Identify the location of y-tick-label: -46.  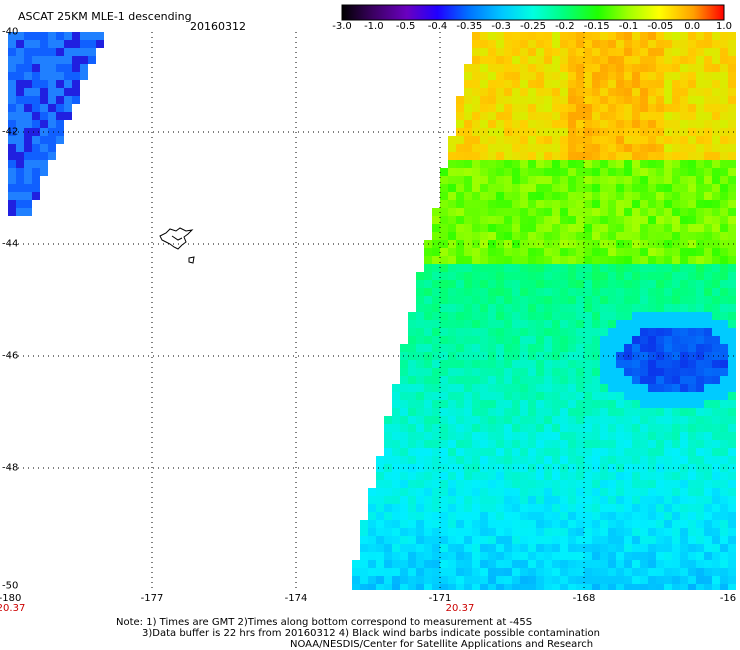
(10, 356).